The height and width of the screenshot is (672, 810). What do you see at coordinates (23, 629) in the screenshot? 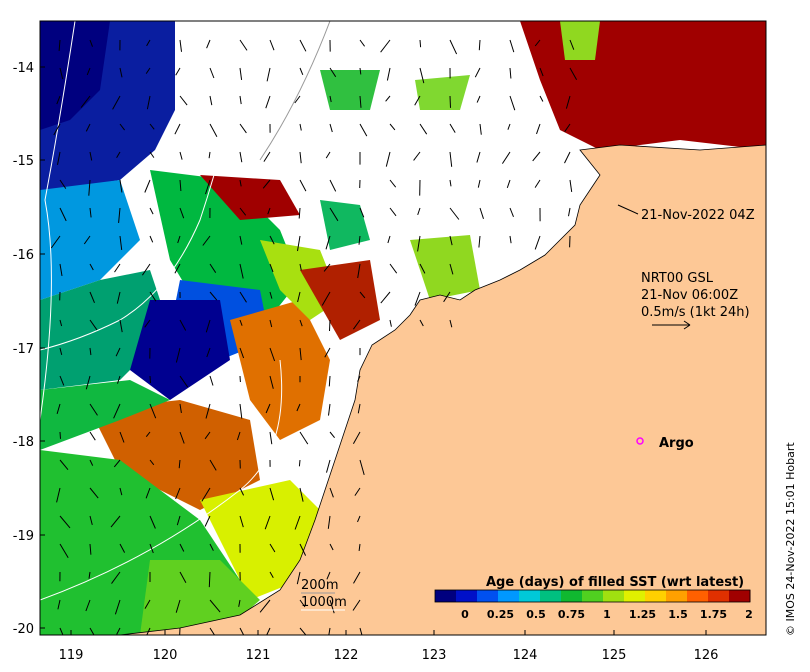
I see `y-tick-label: -20` at bounding box center [23, 629].